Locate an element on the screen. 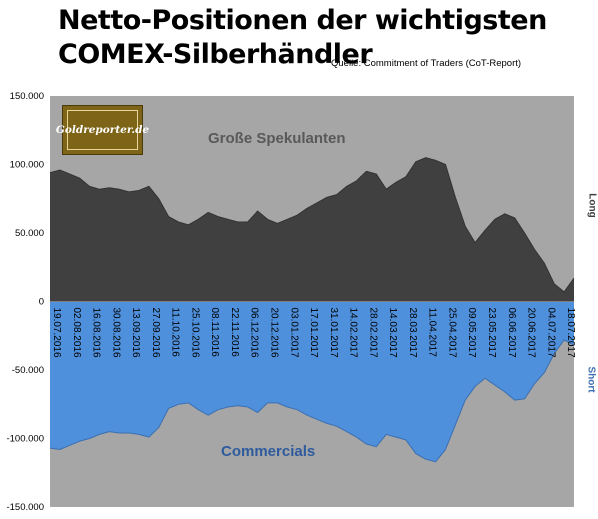  y-tick-label: -150.000 is located at coordinates (25, 507).